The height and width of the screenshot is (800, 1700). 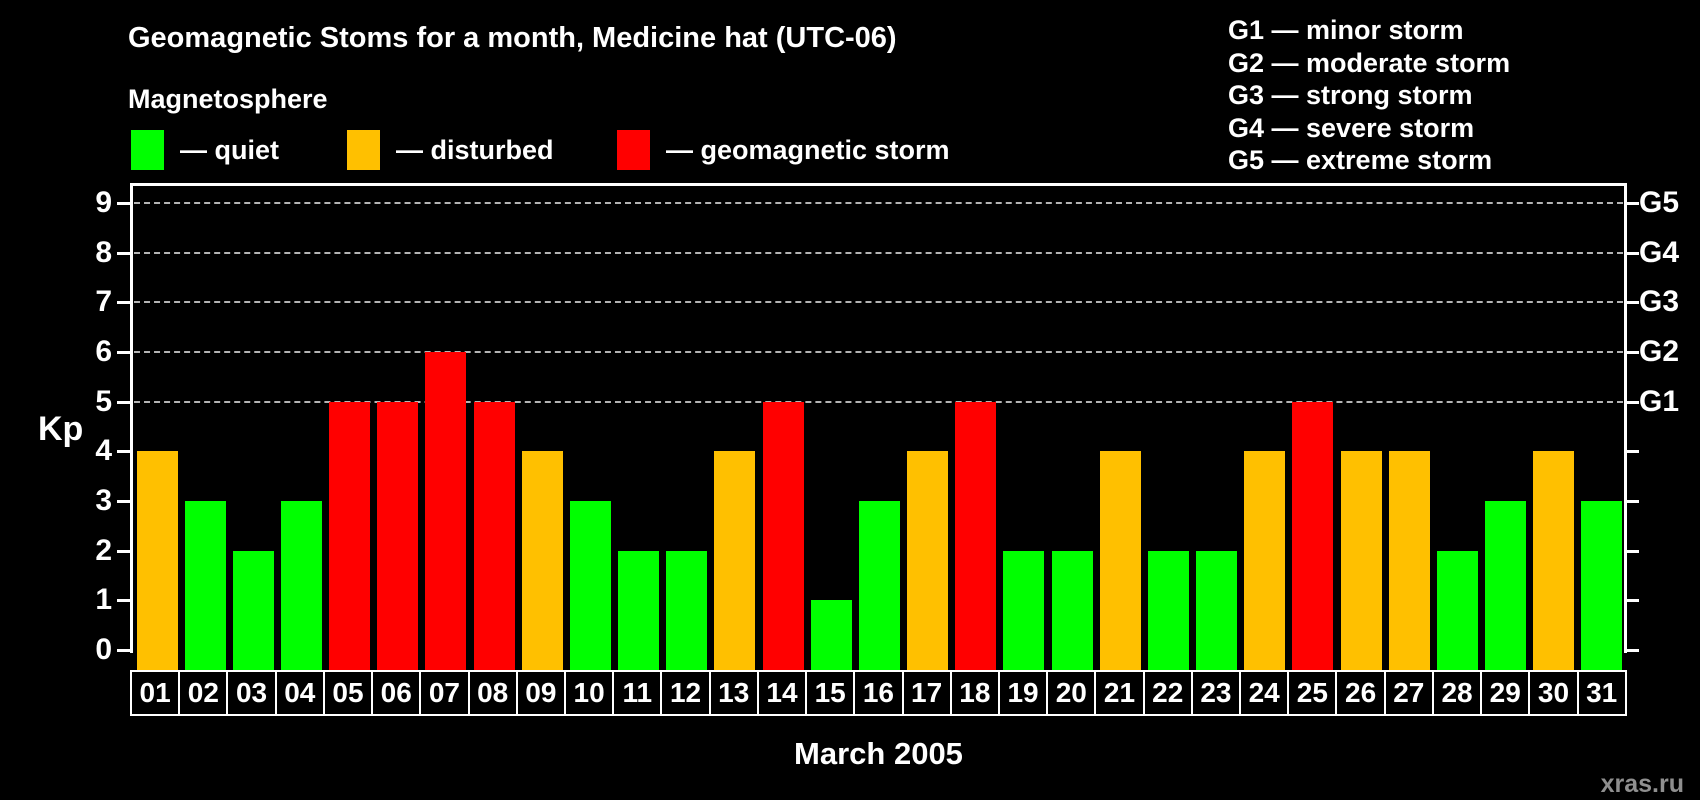 I want to click on day-label-19: 19, so click(x=1024, y=693).